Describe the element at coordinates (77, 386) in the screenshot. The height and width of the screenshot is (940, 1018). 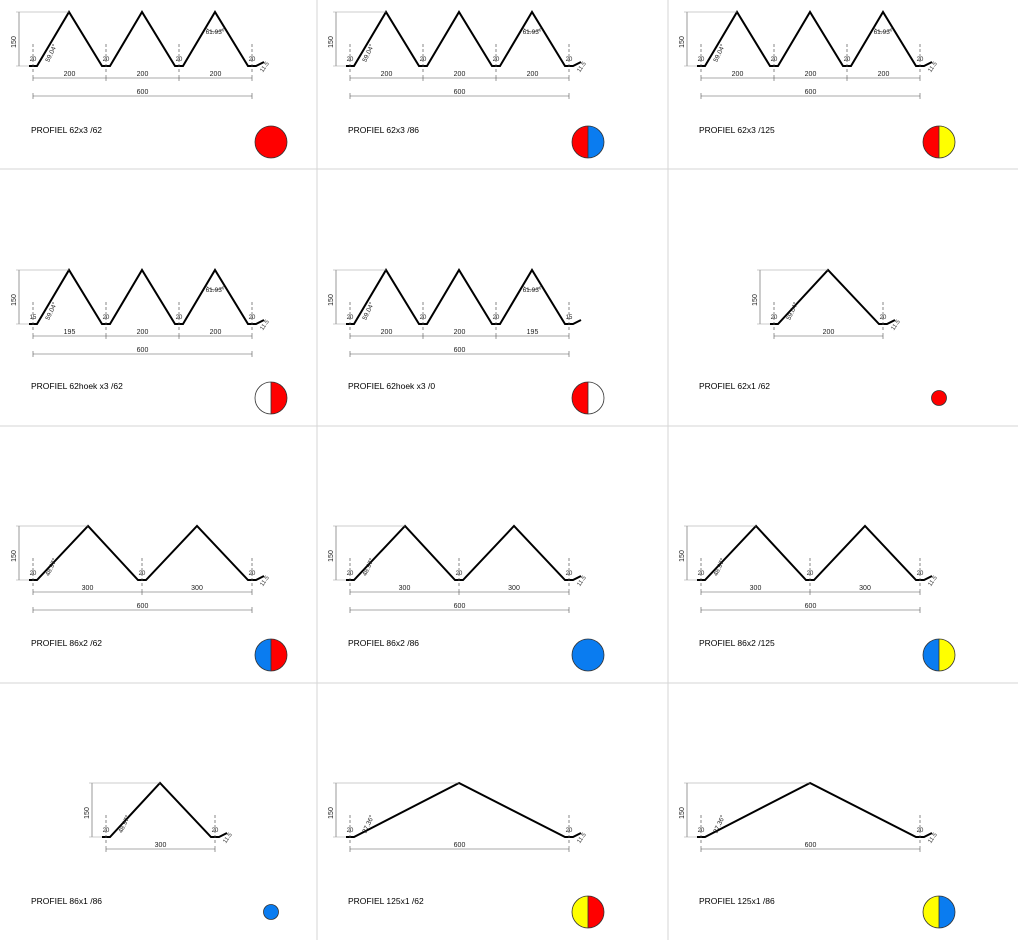
I see `profile-title: PROFIEL 62hoek x3 /62` at that location.